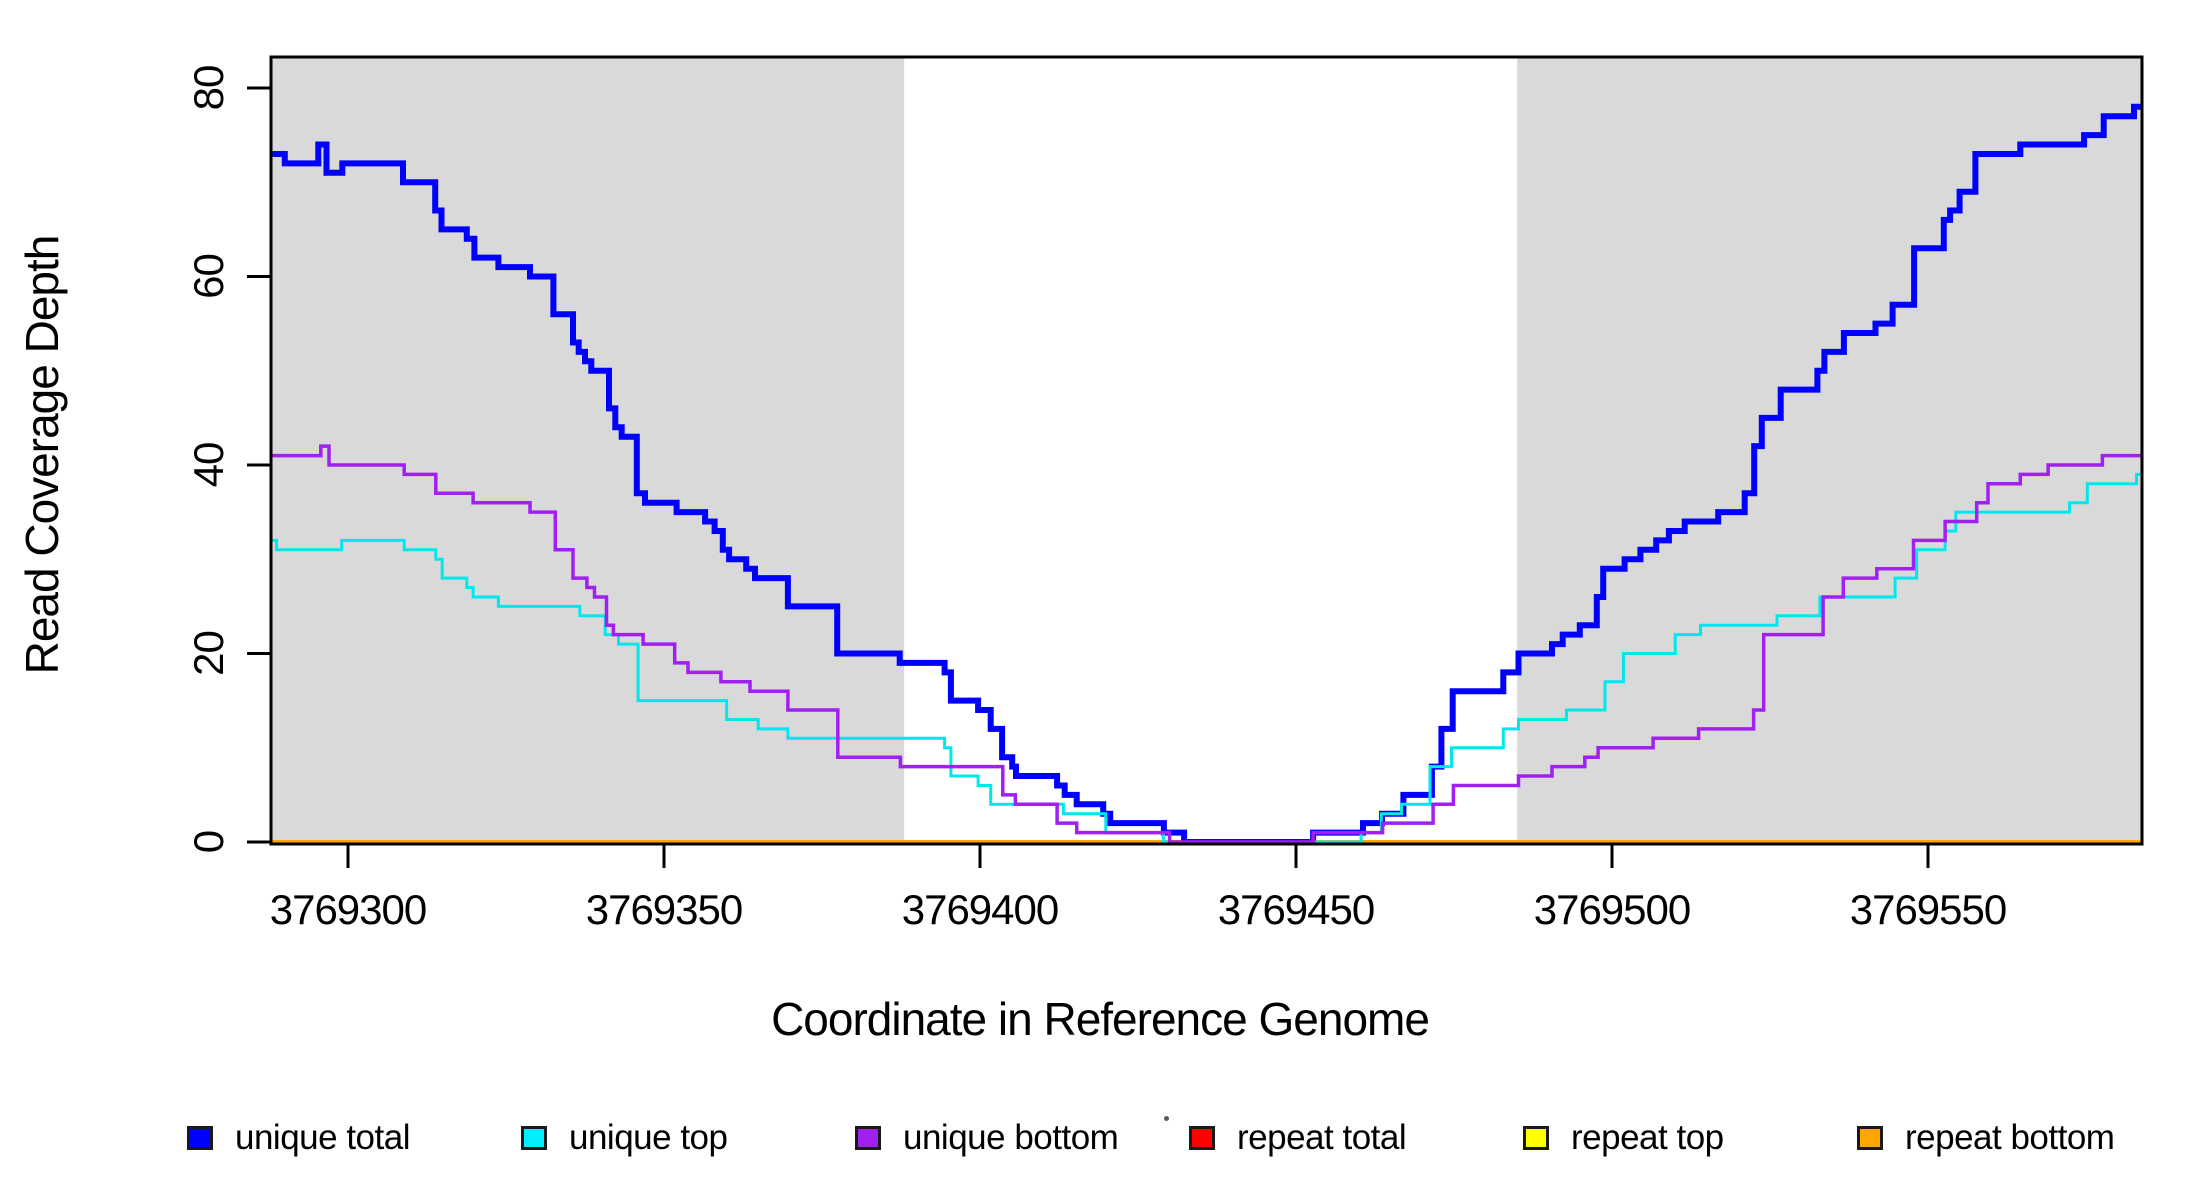  I want to click on x-tick-label: 3769350, so click(664, 909).